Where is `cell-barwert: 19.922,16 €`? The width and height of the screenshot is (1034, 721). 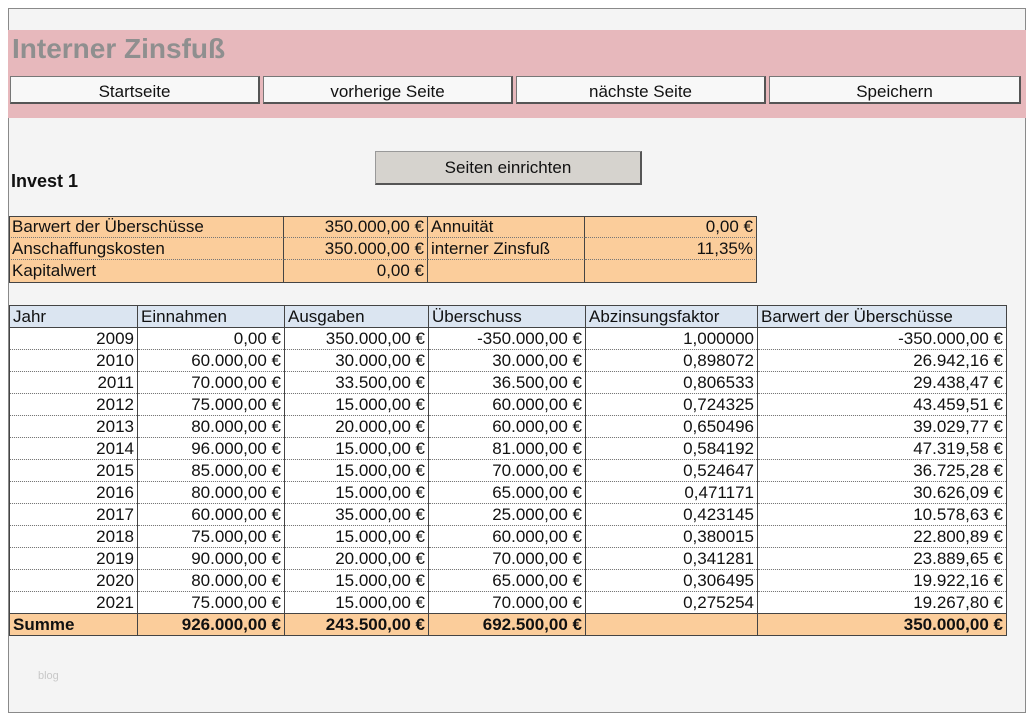 cell-barwert: 19.922,16 € is located at coordinates (882, 580).